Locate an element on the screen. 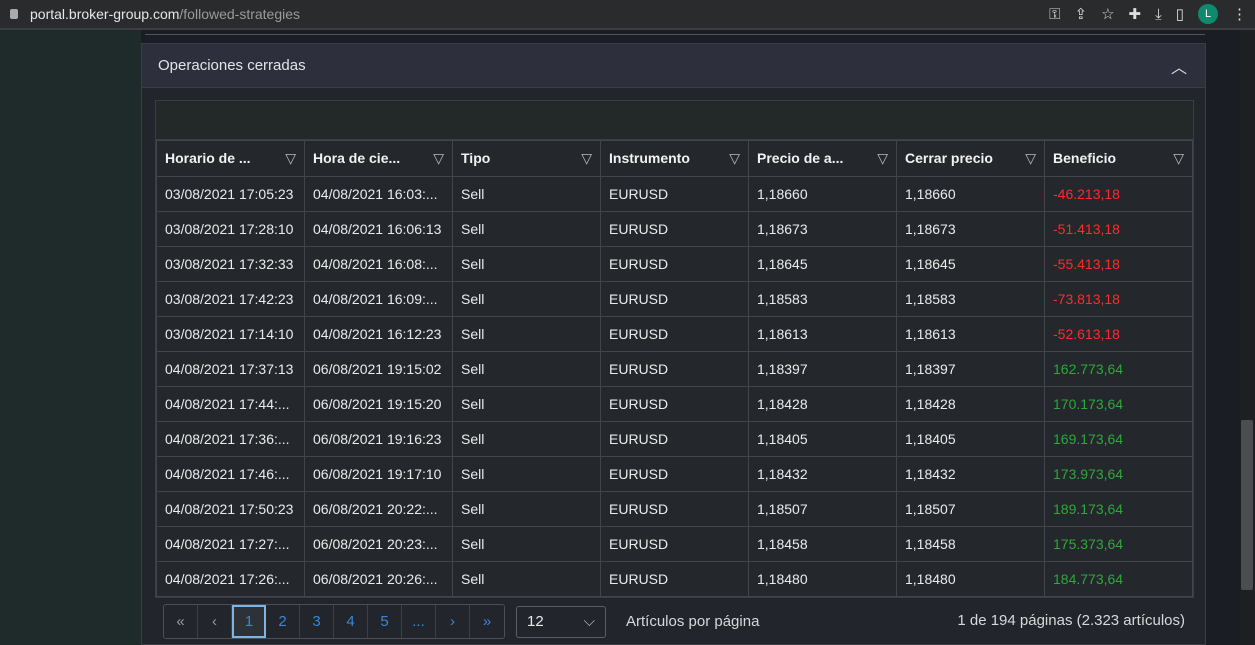  page-button: 5 is located at coordinates (385, 621).